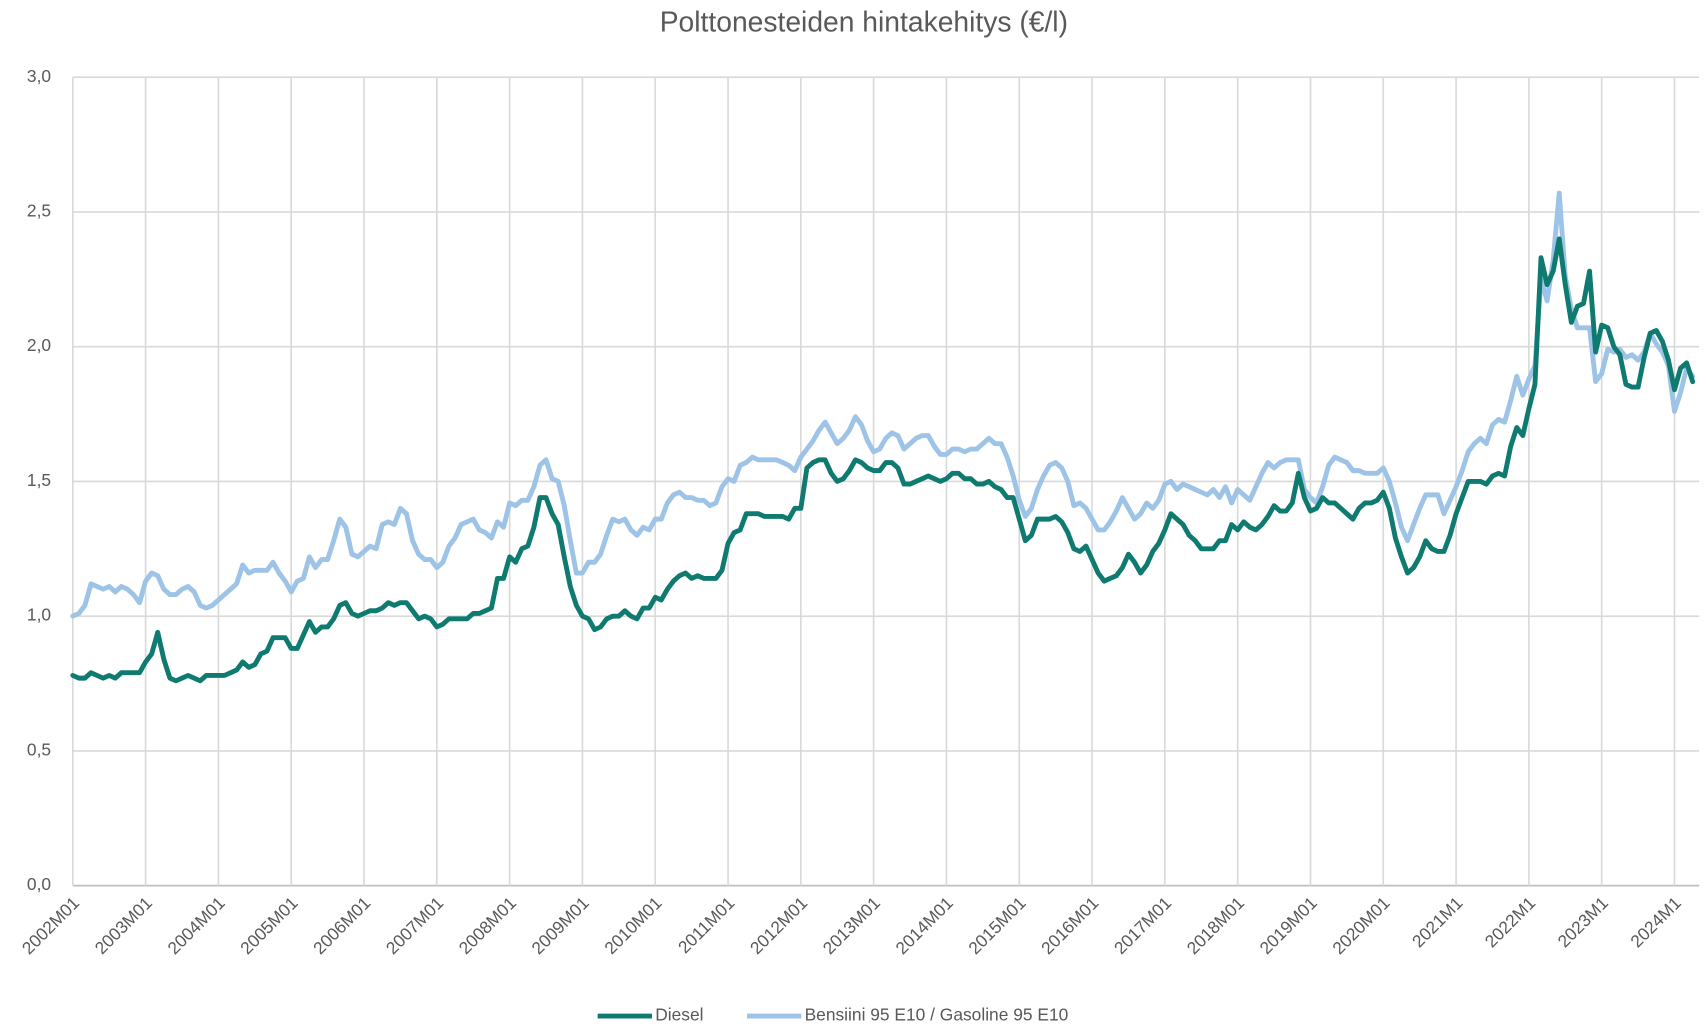  I want to click on x-tick-label: 2016M01, so click(1069, 925).